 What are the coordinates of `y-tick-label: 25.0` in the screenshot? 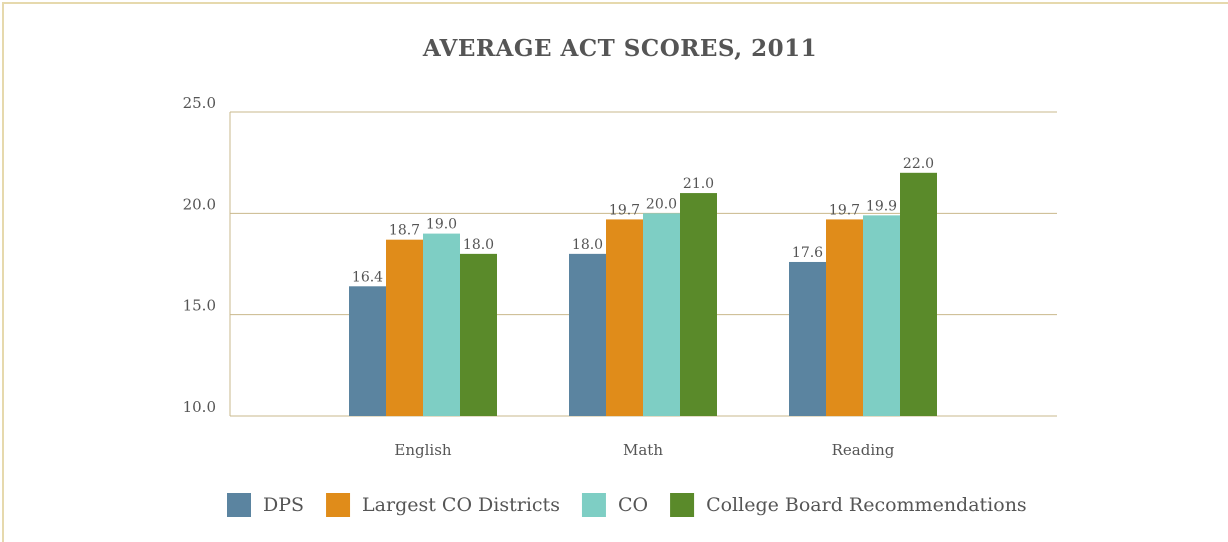 It's located at (199, 103).